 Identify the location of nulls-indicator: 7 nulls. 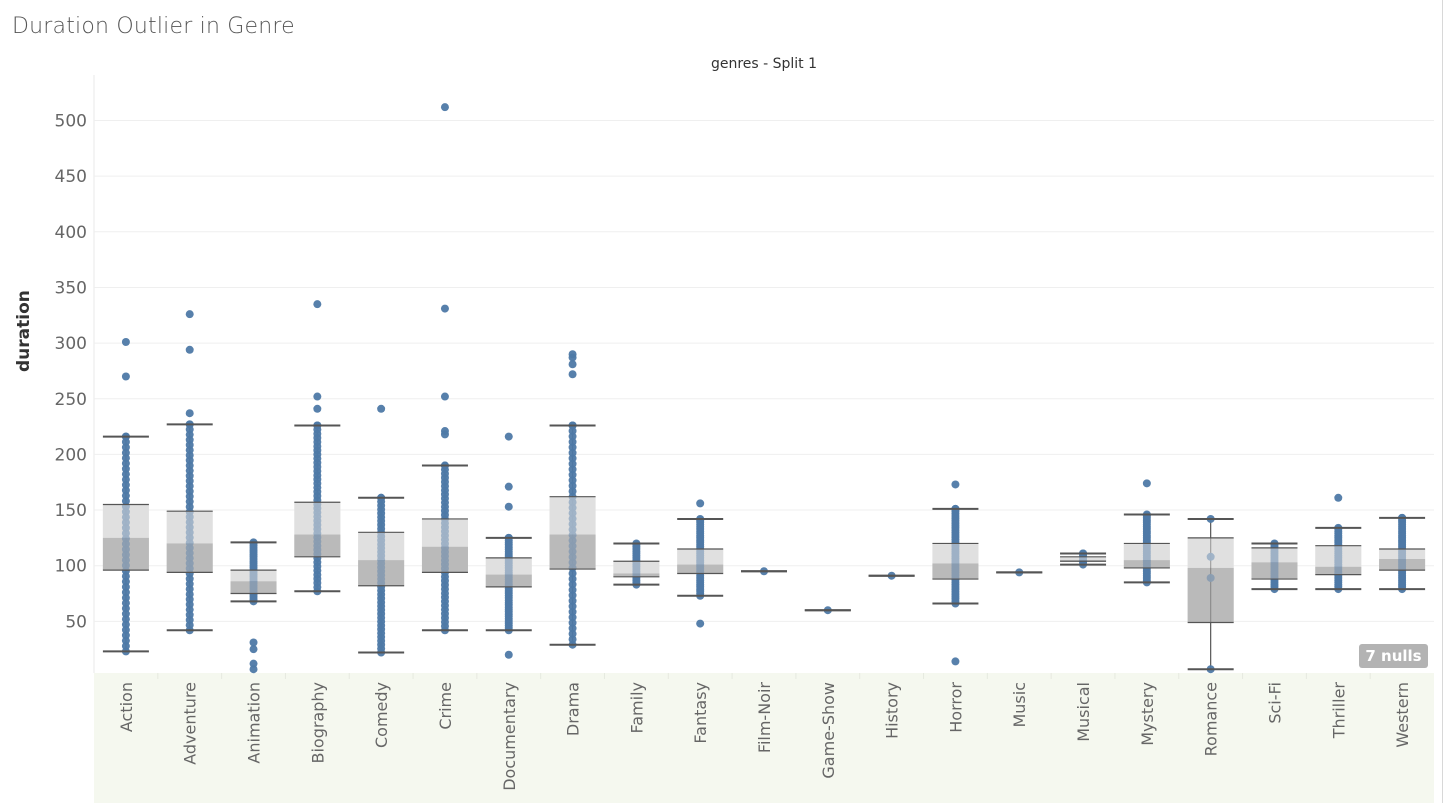
(1393, 656).